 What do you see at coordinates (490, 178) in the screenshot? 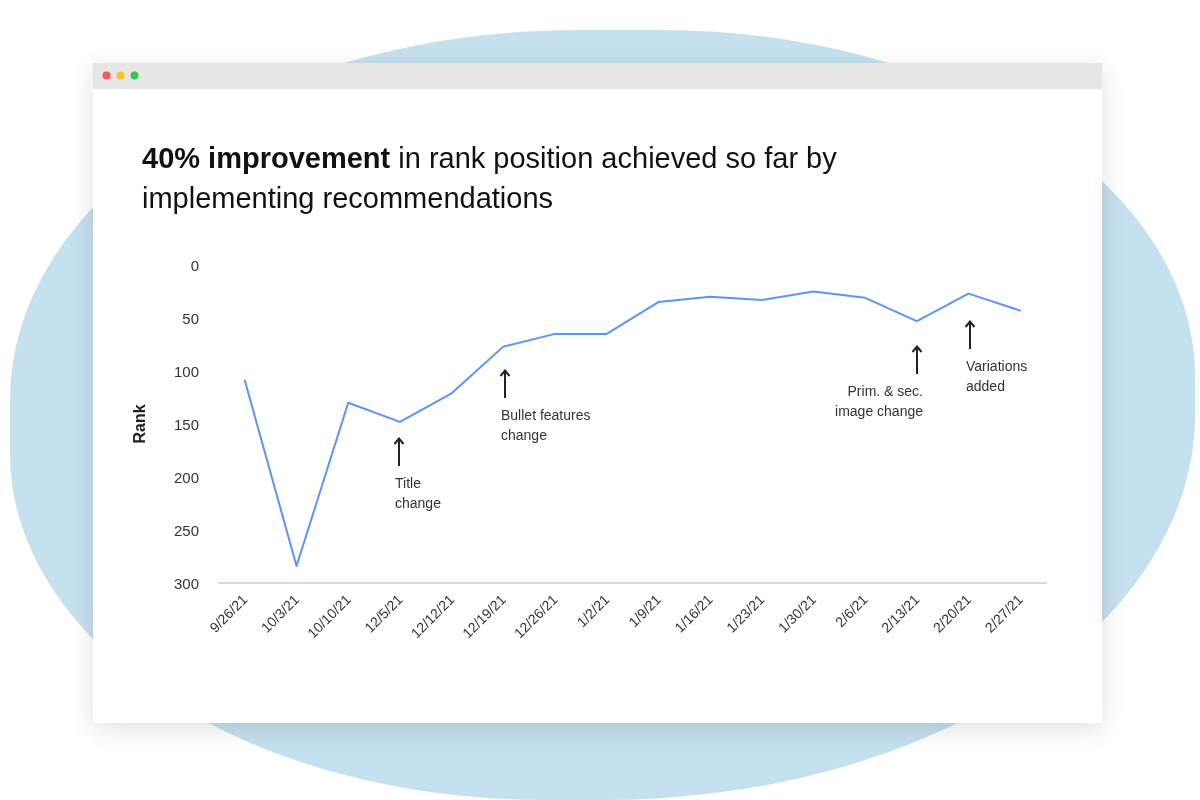
I see `chart-title: 40% improvement in rank position achieved so far by implementing recommendations` at bounding box center [490, 178].